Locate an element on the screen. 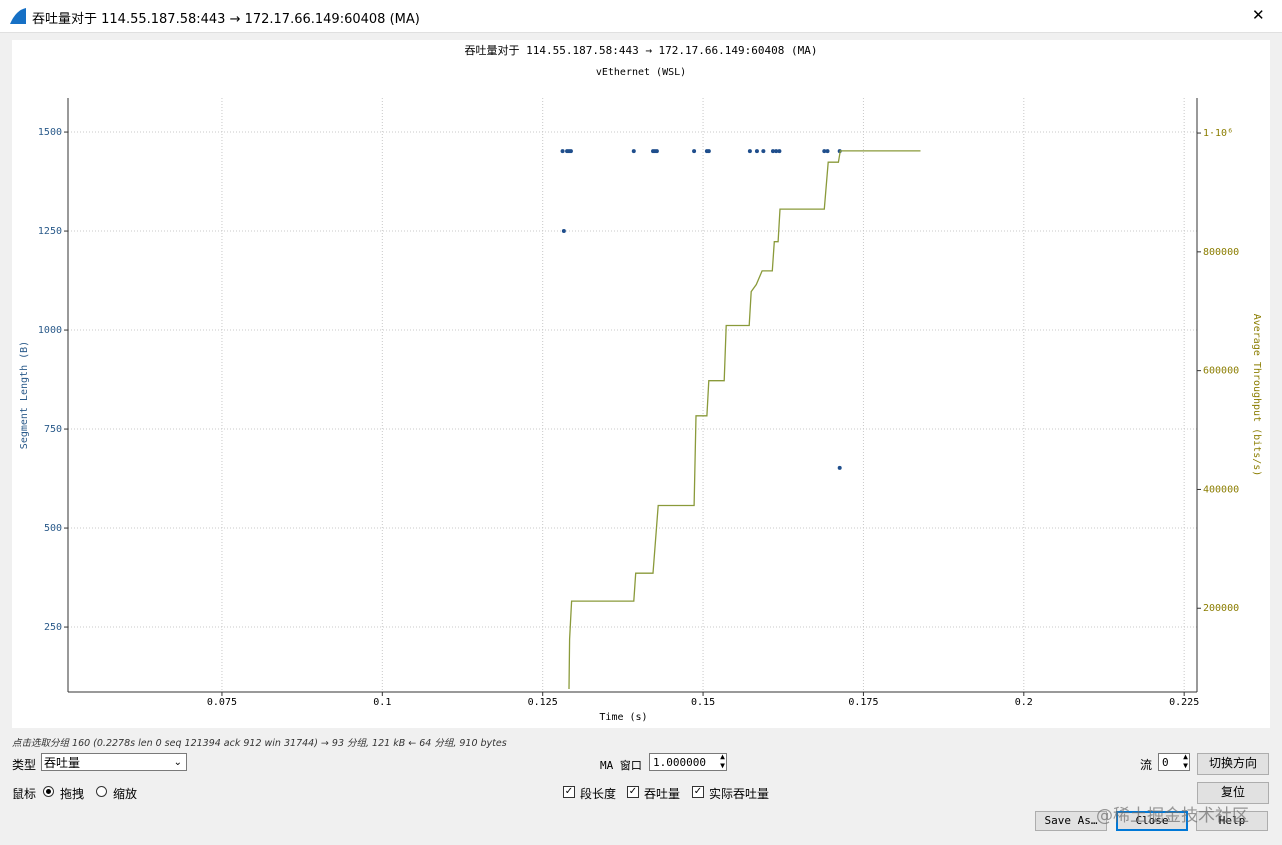  type-label: 类型 is located at coordinates (24, 765).